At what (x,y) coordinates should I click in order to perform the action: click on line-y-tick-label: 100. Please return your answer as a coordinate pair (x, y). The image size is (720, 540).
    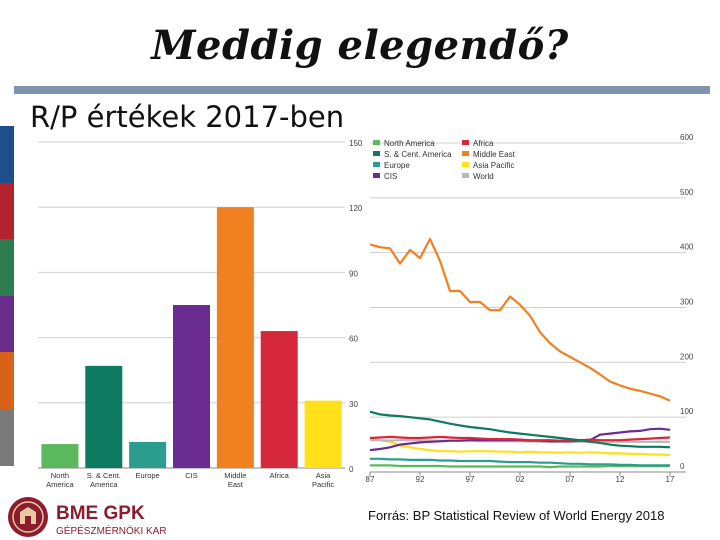
    Looking at the image, I should click on (687, 411).